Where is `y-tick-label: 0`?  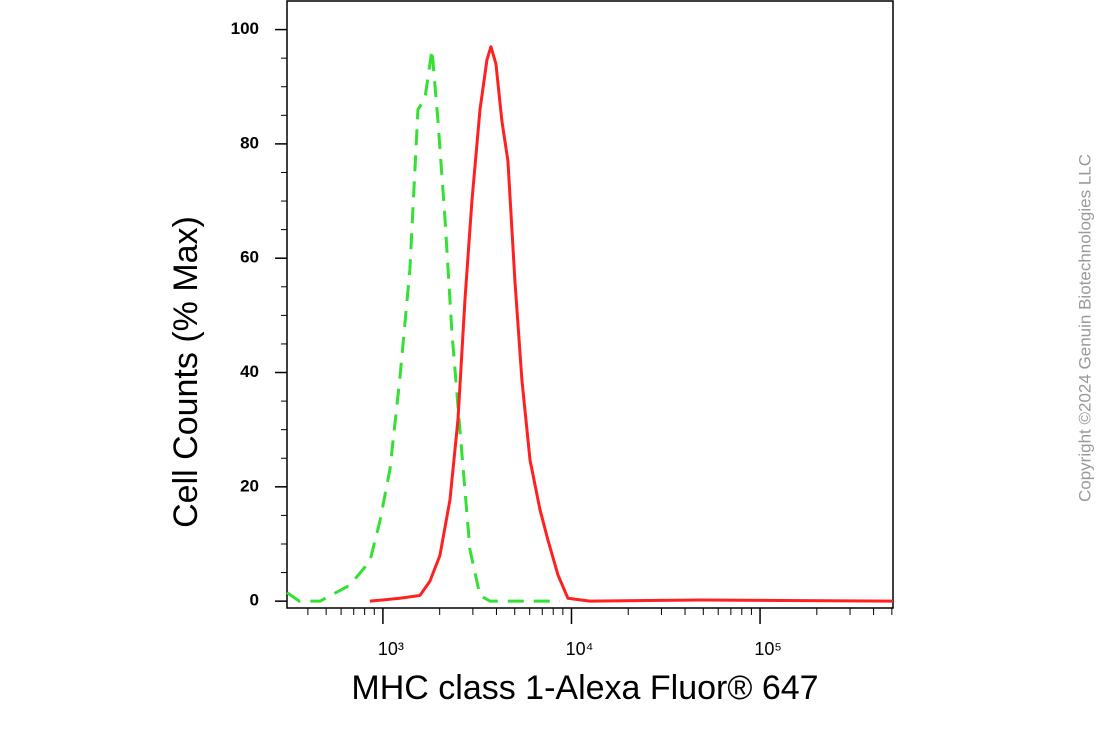 y-tick-label: 0 is located at coordinates (254, 600).